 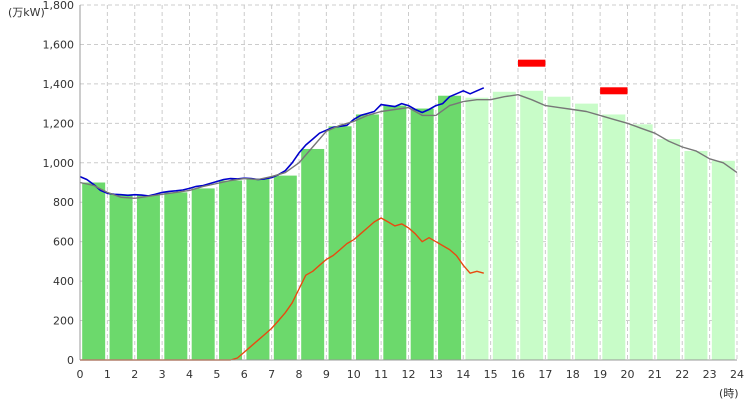 I want to click on y-tick-label-1800: 1,800, so click(x=59, y=6).